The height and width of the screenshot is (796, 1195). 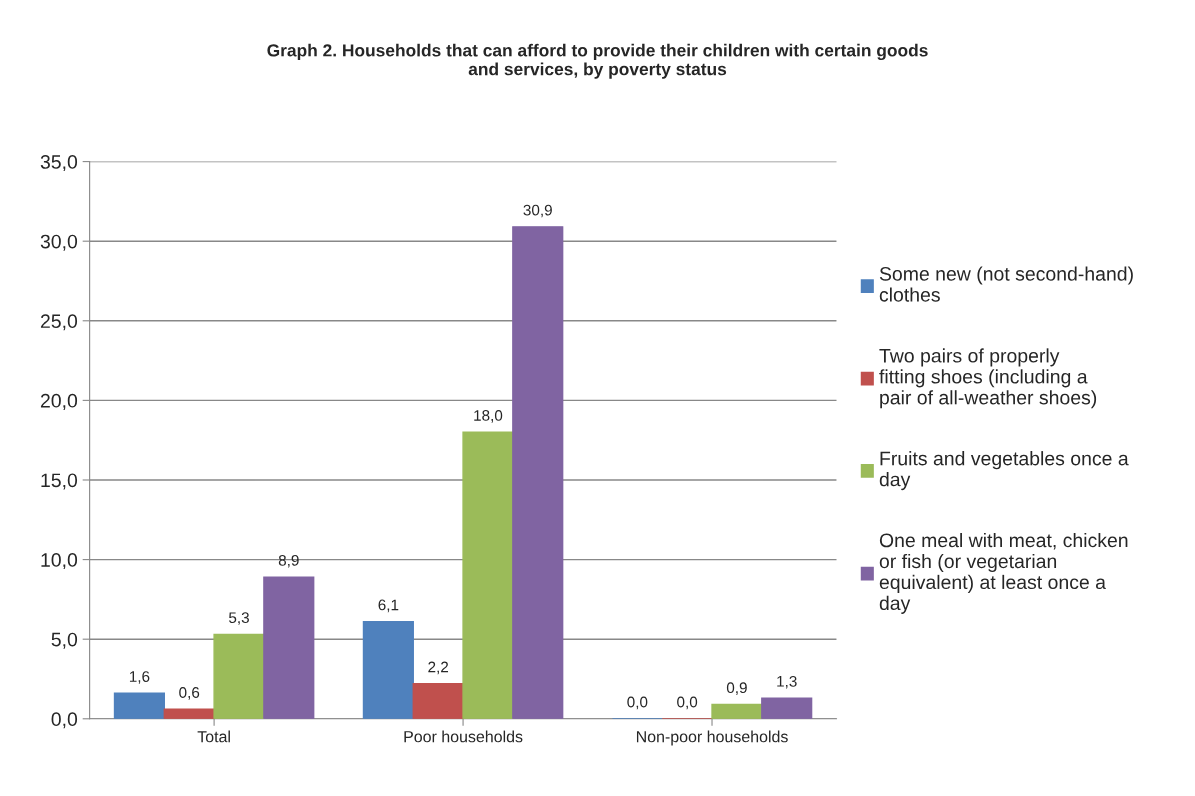 I want to click on data-label: 6,1, so click(x=388, y=606).